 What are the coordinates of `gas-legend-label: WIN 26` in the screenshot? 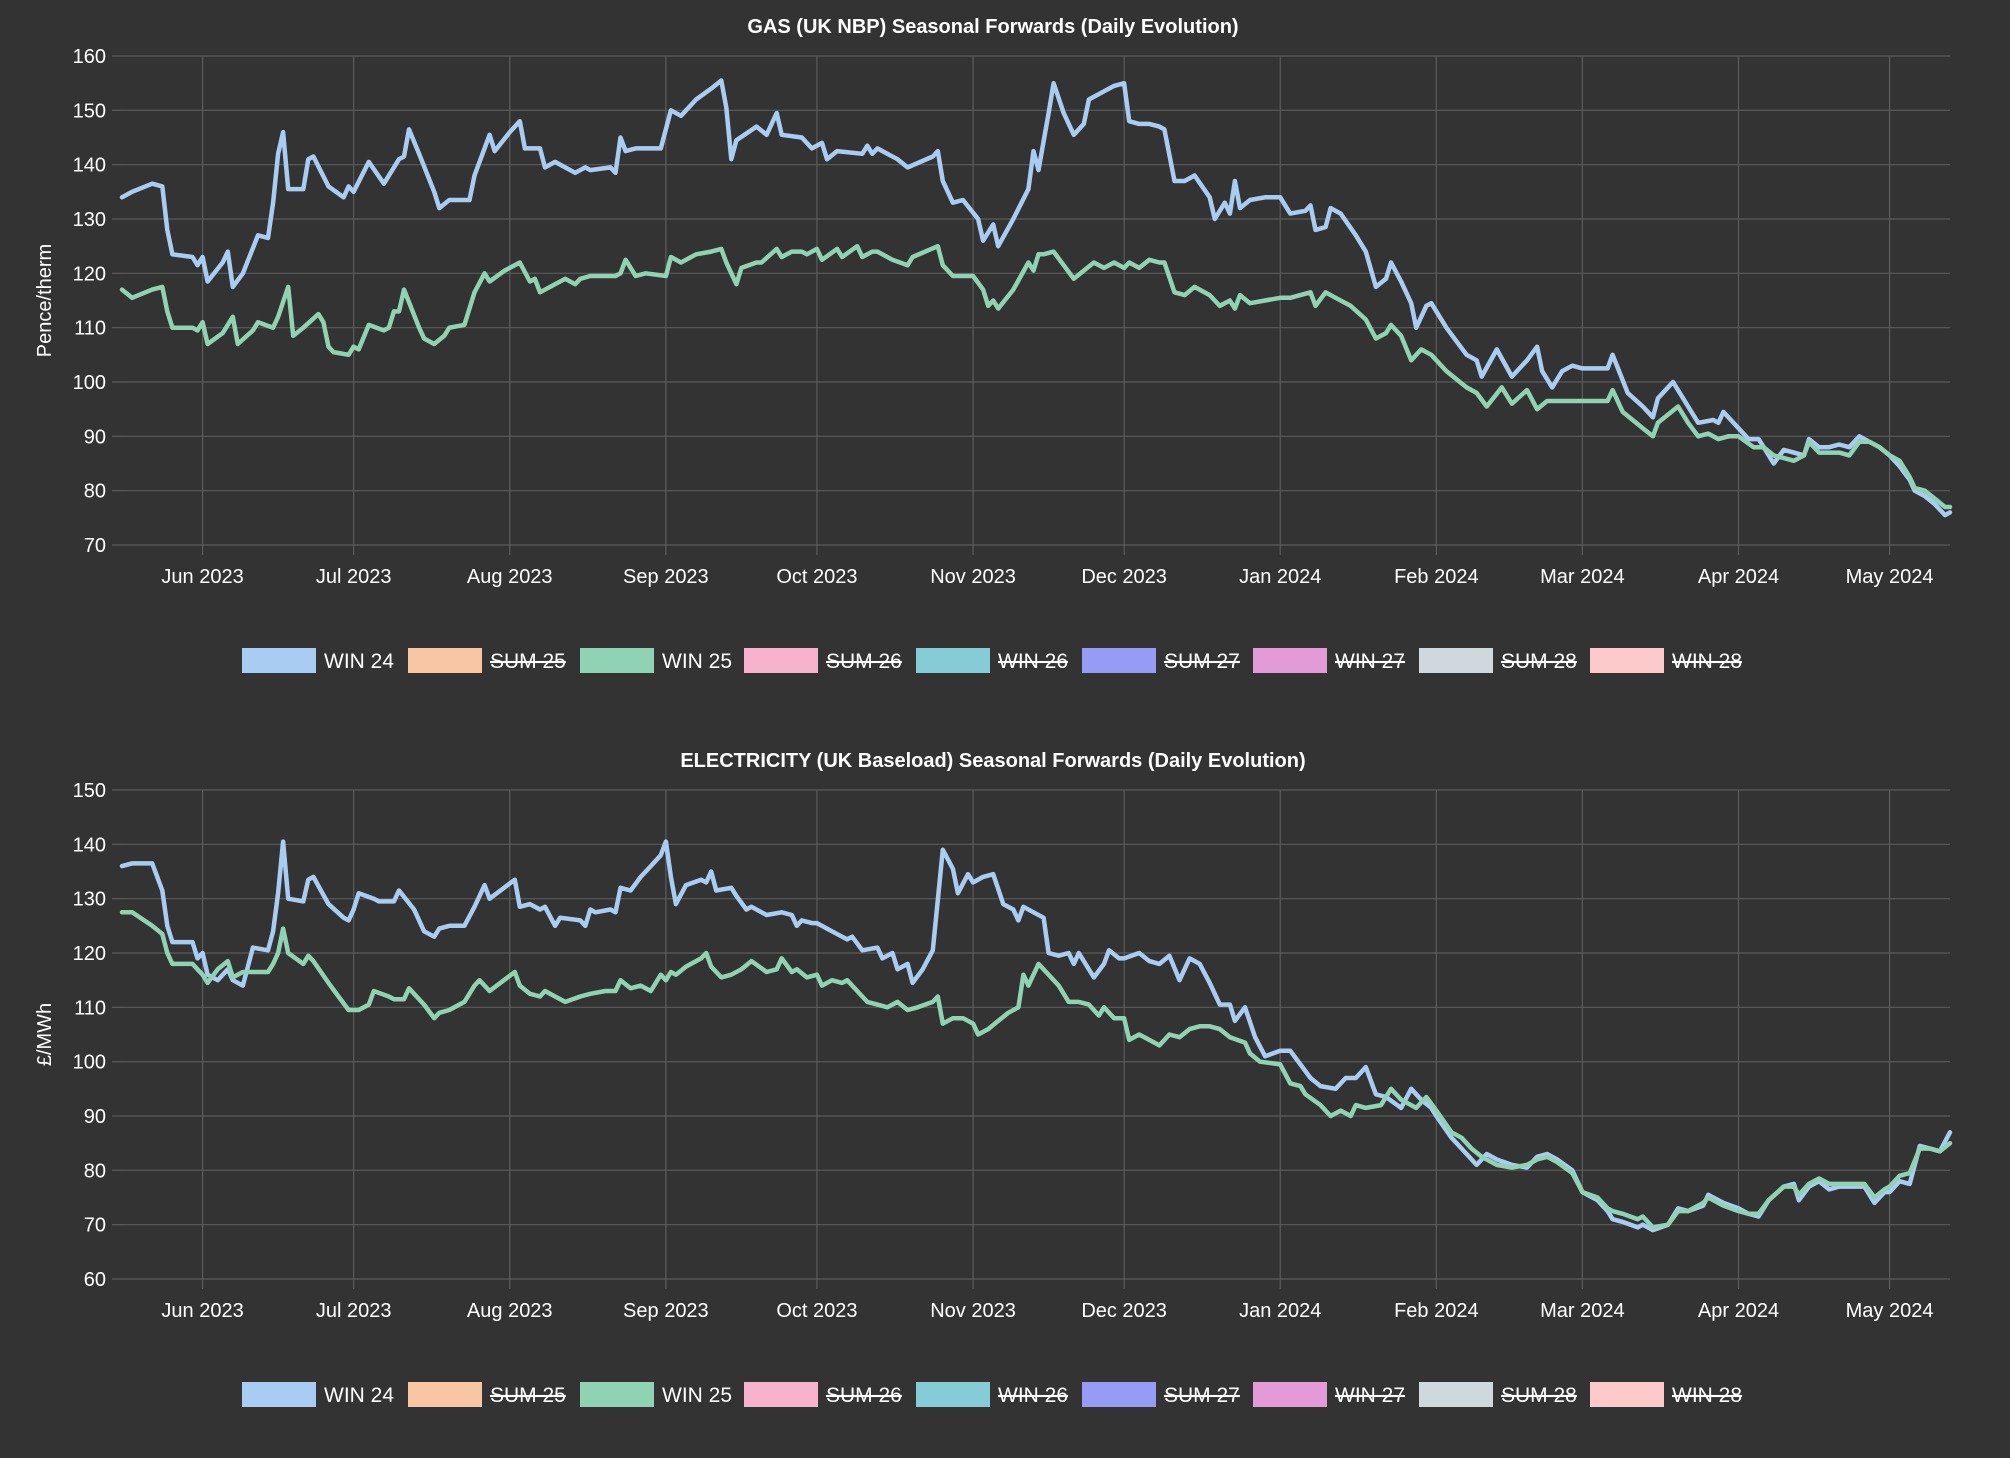 It's located at (1033, 661).